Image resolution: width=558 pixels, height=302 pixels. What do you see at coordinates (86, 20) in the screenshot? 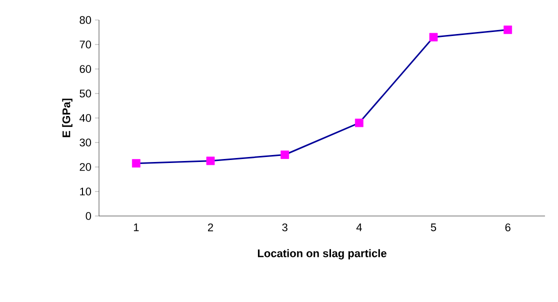
I see `y-tick-label: 80` at bounding box center [86, 20].